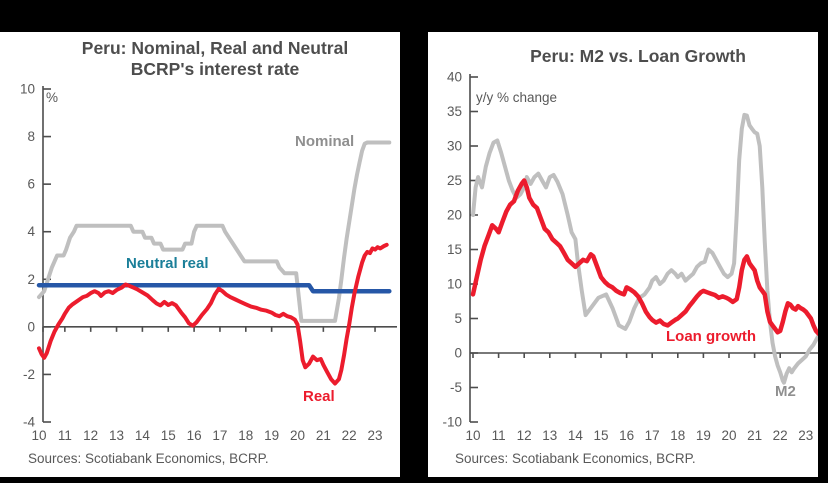 This screenshot has width=828, height=483. I want to click on loan-growth-series-label: Loan growth, so click(711, 336).